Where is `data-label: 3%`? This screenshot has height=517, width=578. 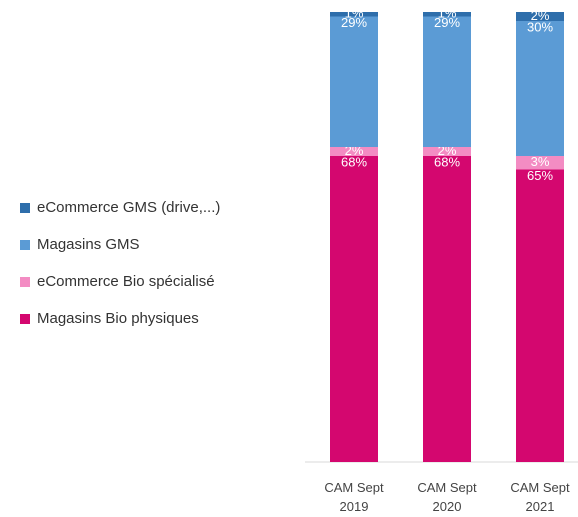 data-label: 3% is located at coordinates (540, 161).